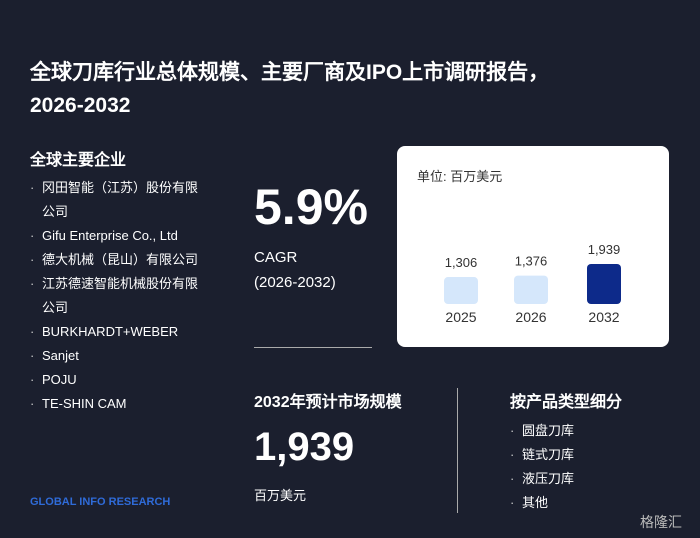 The height and width of the screenshot is (538, 700). Describe the element at coordinates (596, 503) in the screenshot. I see `segment-item: 其他` at that location.